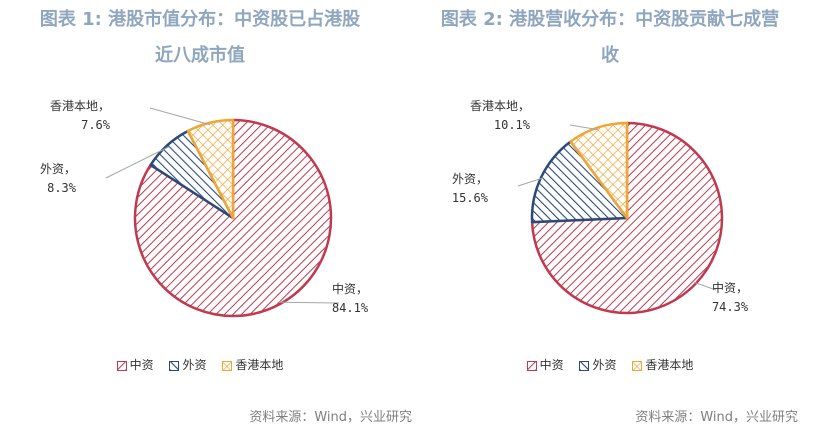 The width and height of the screenshot is (819, 433). What do you see at coordinates (610, 19) in the screenshot?
I see `chart-title: 图表 2: 港股营收分布：中资股贡献七成营` at bounding box center [610, 19].